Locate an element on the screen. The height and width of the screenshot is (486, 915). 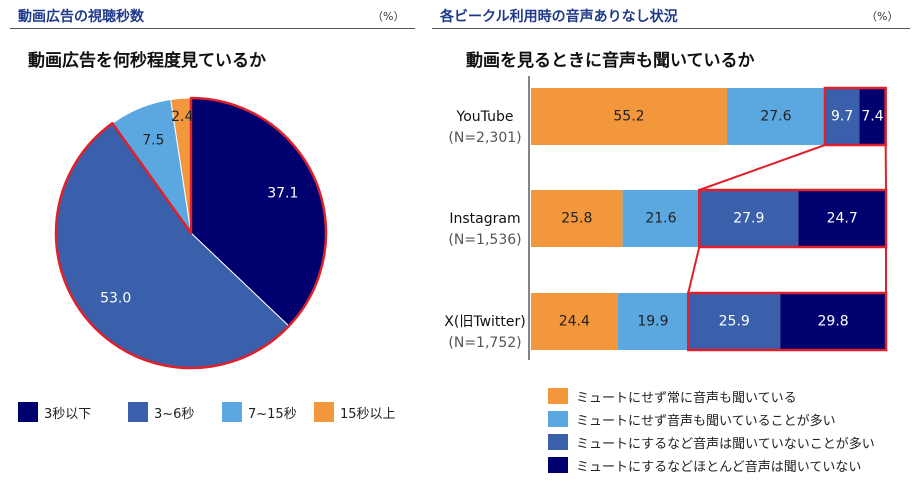
legend-label: ミュートにするなど音声は聞いていないことが多い is located at coordinates (725, 444).